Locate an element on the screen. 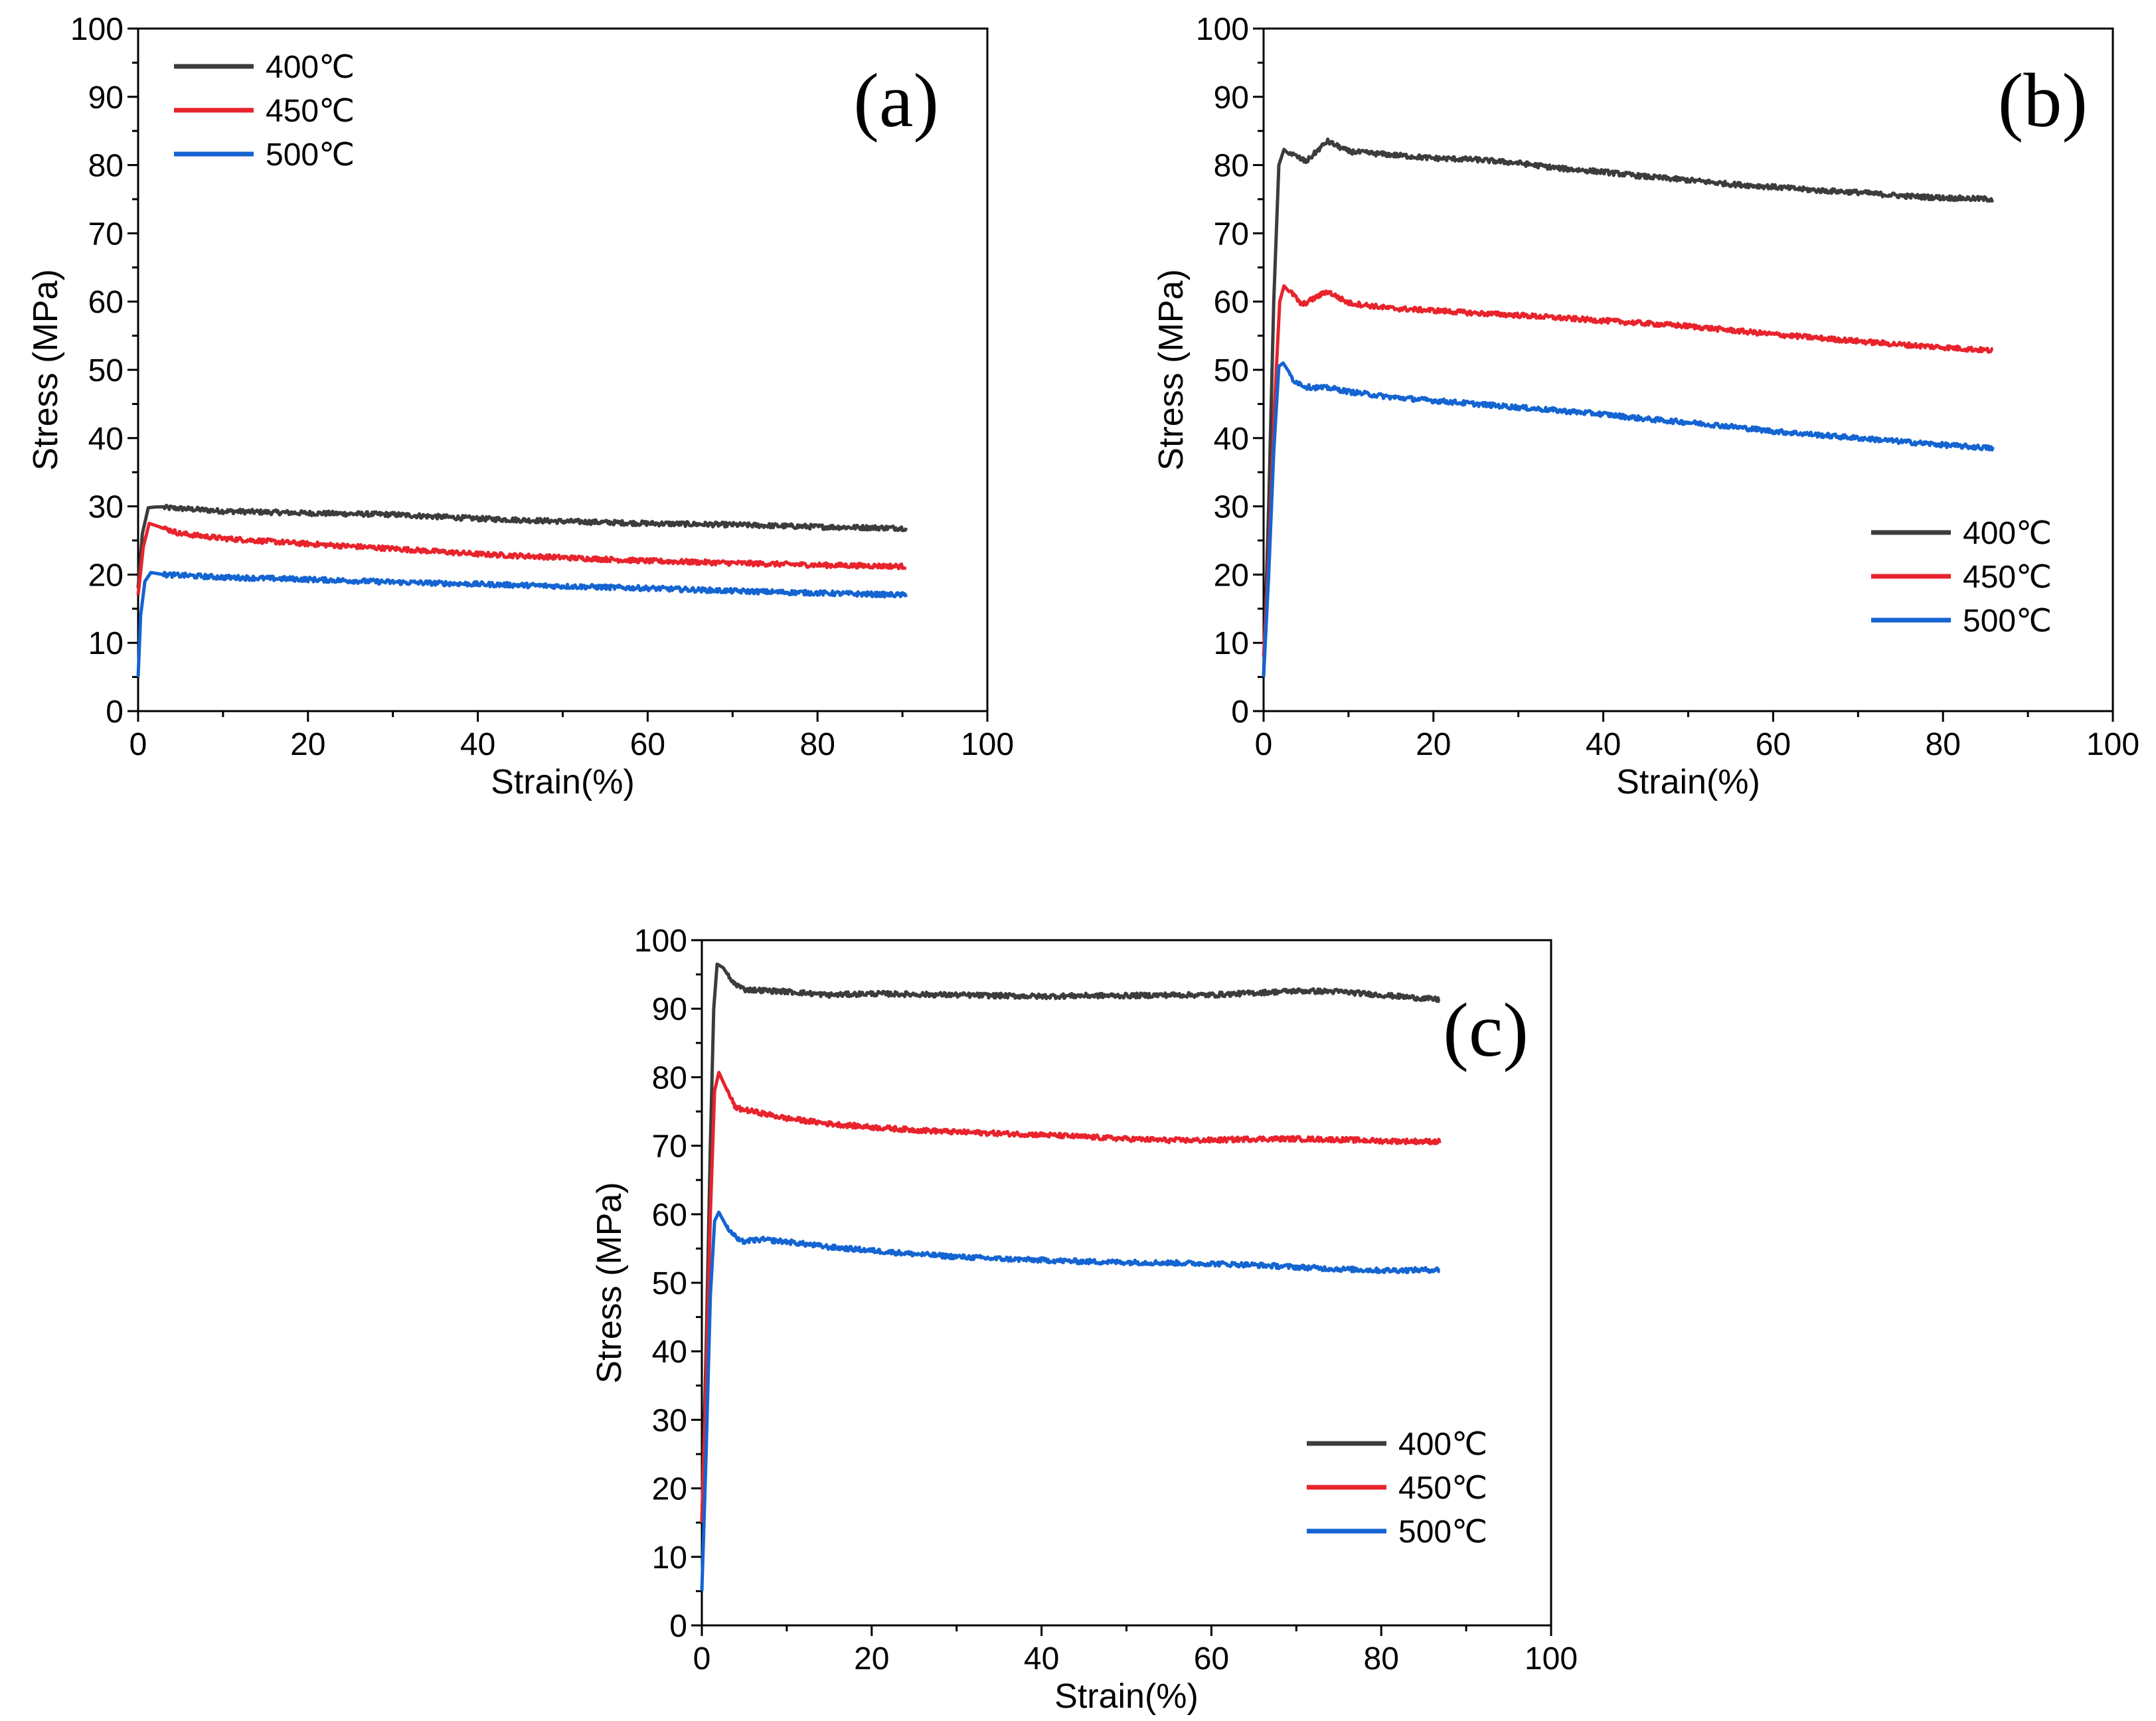 The width and height of the screenshot is (2156, 1721). panel-letter: (a) is located at coordinates (896, 100).